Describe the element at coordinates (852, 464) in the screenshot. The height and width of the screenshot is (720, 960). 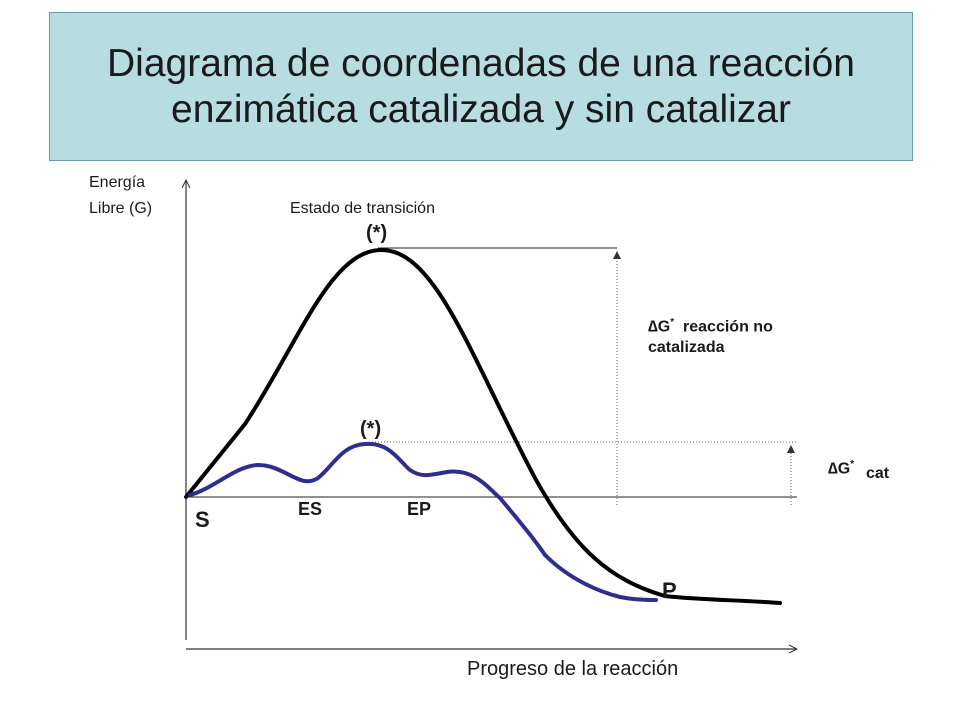
I see `dg-catalyzed-sup: *` at that location.